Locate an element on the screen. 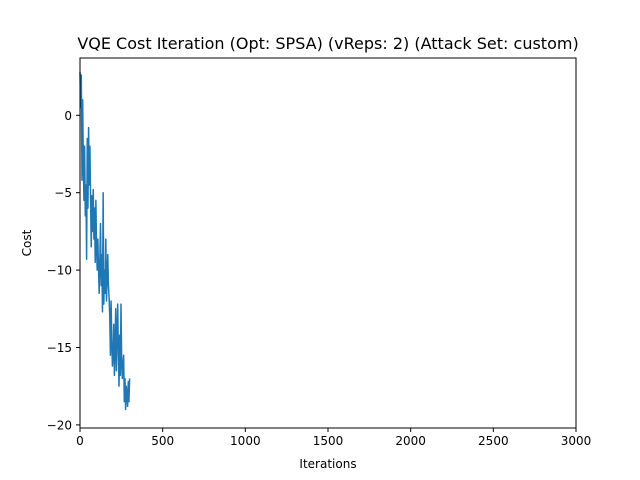 This screenshot has height=480, width=640. x-tick-label: 1000 is located at coordinates (245, 441).